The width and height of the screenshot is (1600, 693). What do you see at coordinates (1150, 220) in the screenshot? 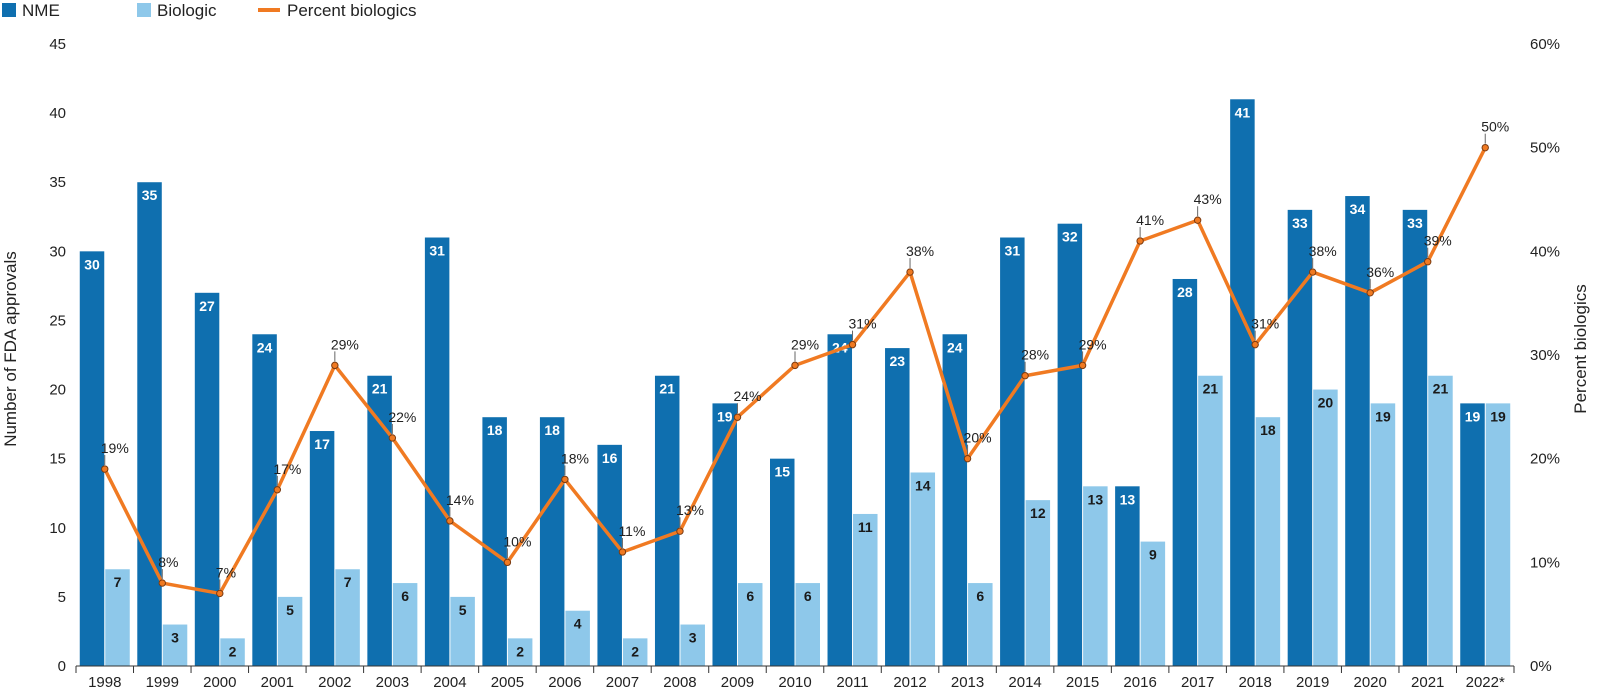
I see `percent-label: 41%` at bounding box center [1150, 220].